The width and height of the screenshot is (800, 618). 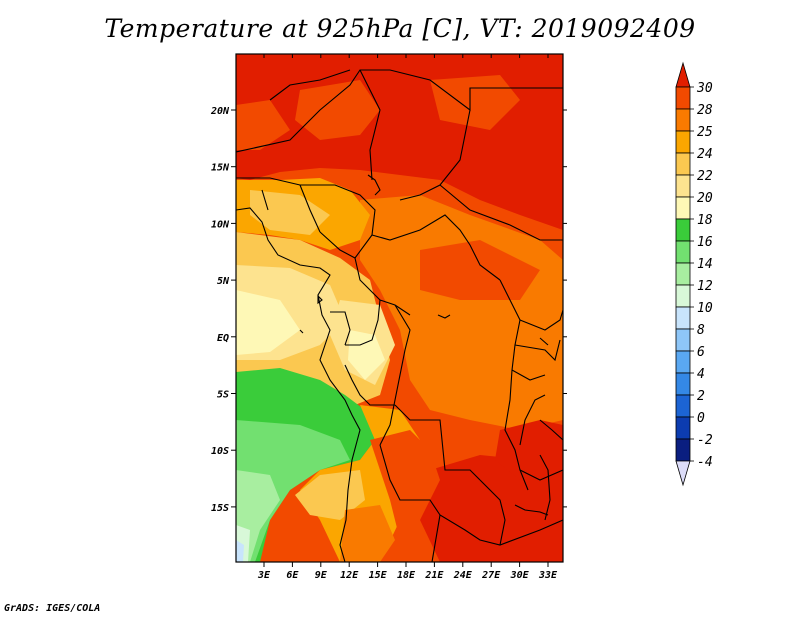 What do you see at coordinates (705, 462) in the screenshot?
I see `colorbar-label: -4` at bounding box center [705, 462].